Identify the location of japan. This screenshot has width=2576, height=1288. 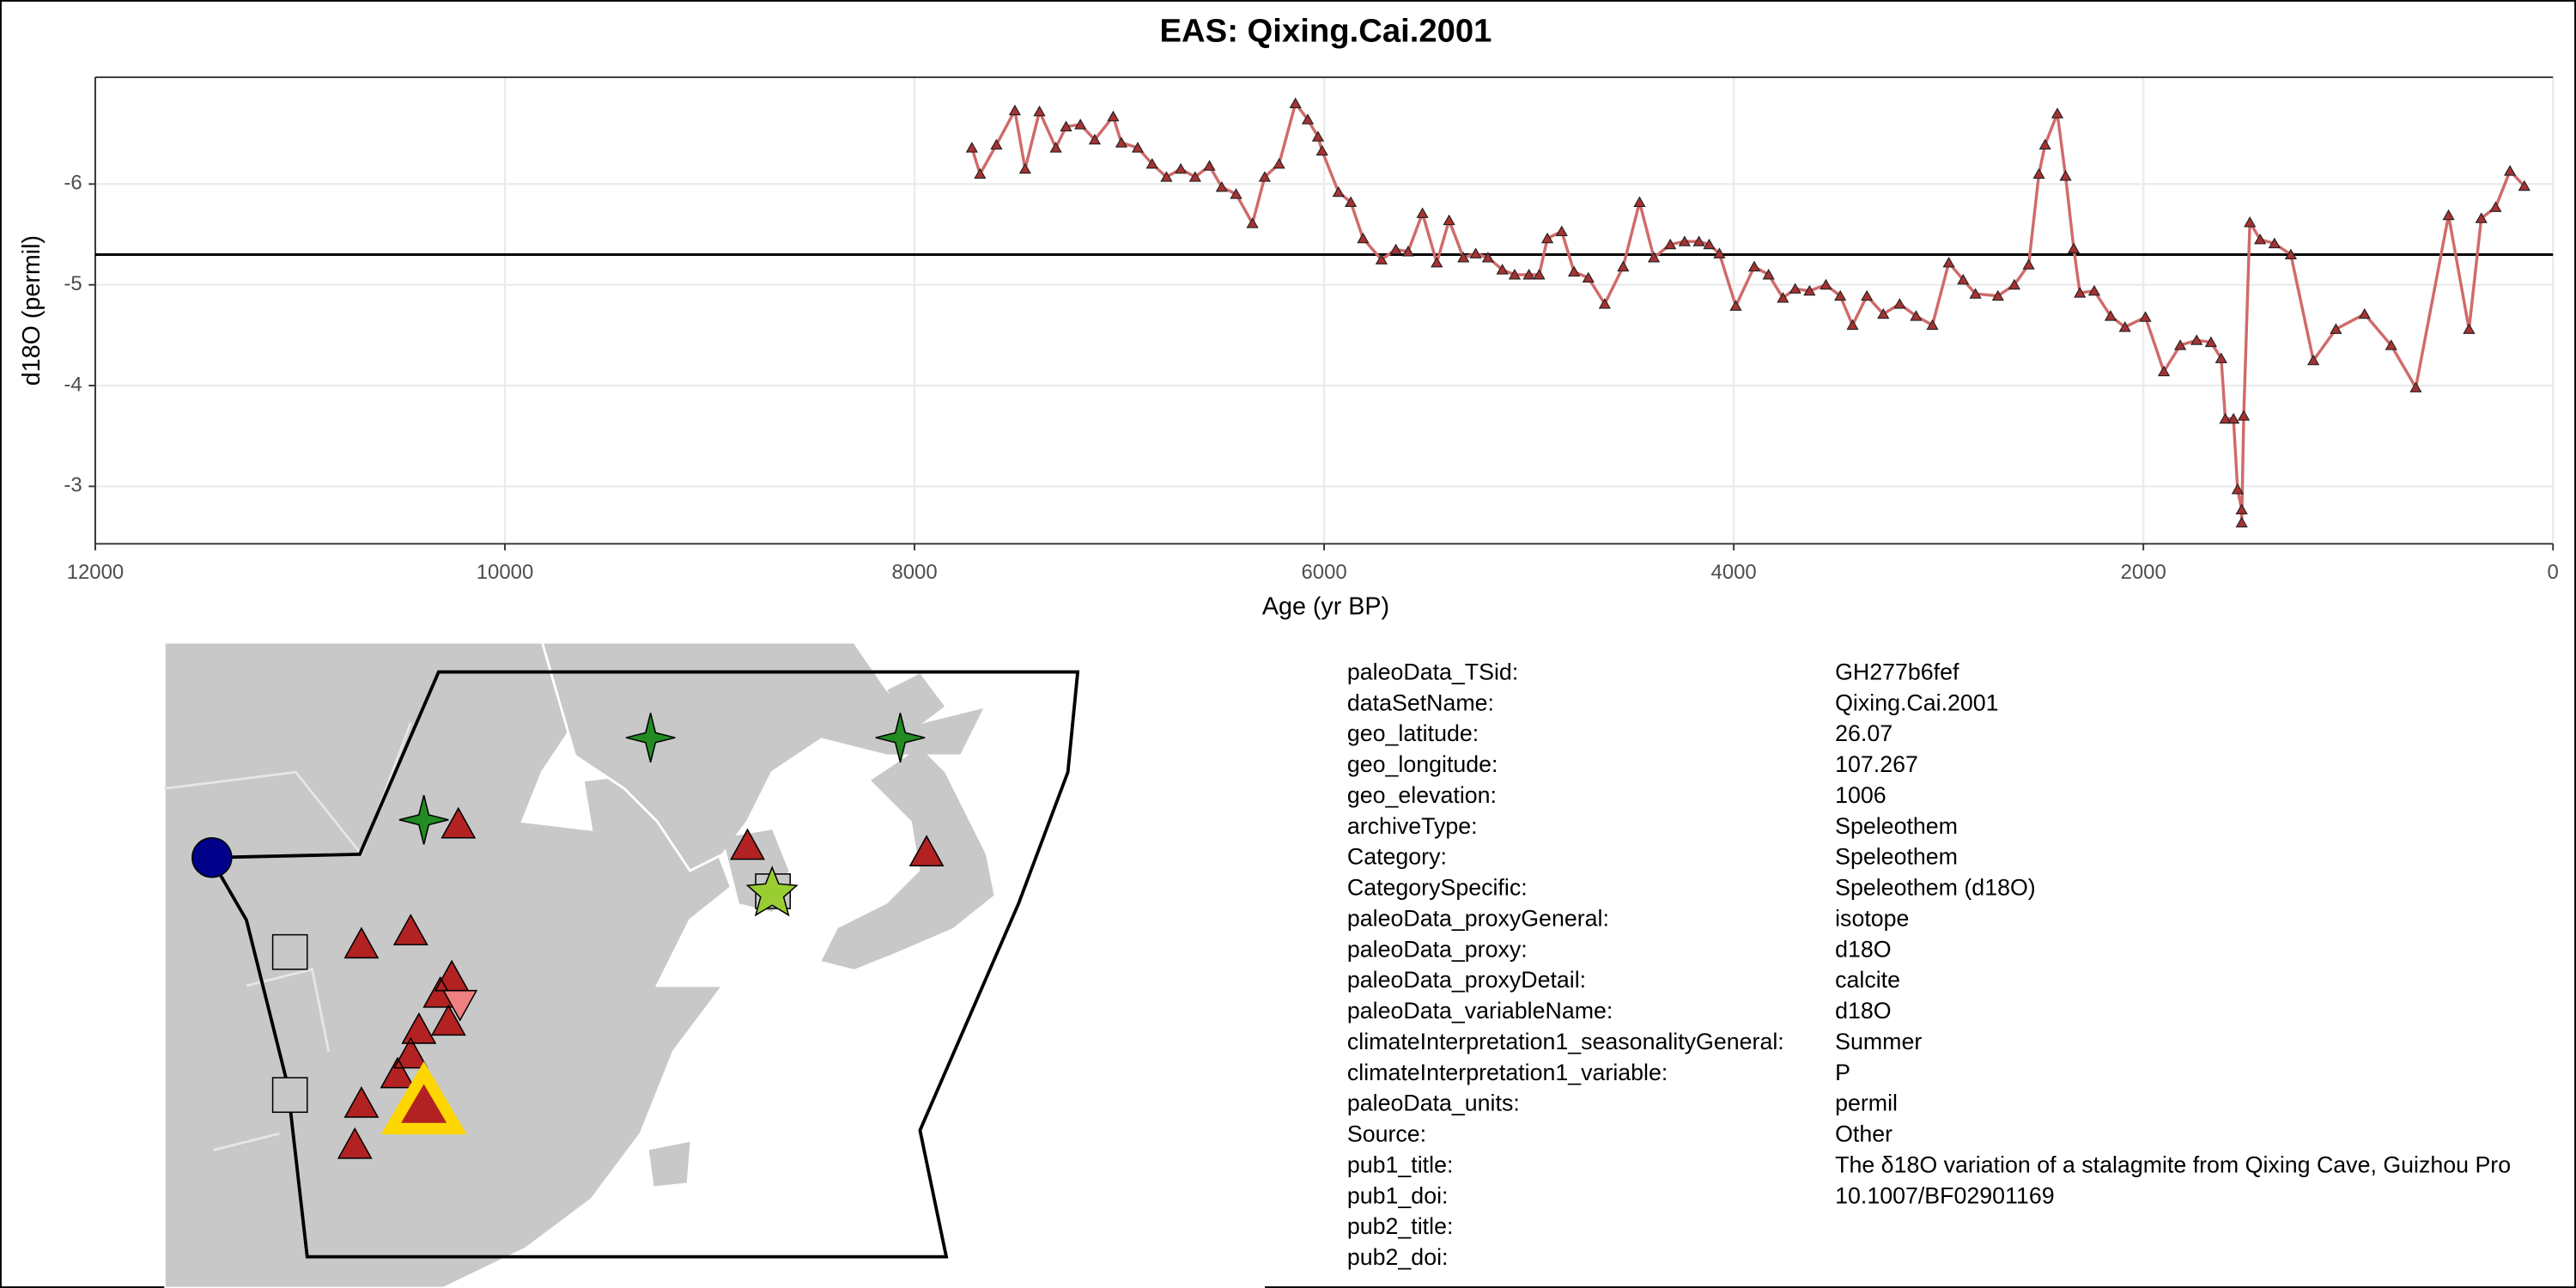
(907, 858).